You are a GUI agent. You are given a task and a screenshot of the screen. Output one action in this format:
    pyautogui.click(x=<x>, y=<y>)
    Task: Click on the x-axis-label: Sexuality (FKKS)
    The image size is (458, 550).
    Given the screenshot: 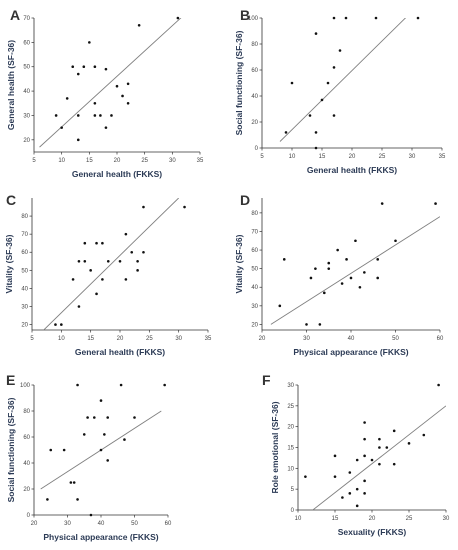 What is the action you would take?
    pyautogui.click(x=372, y=532)
    